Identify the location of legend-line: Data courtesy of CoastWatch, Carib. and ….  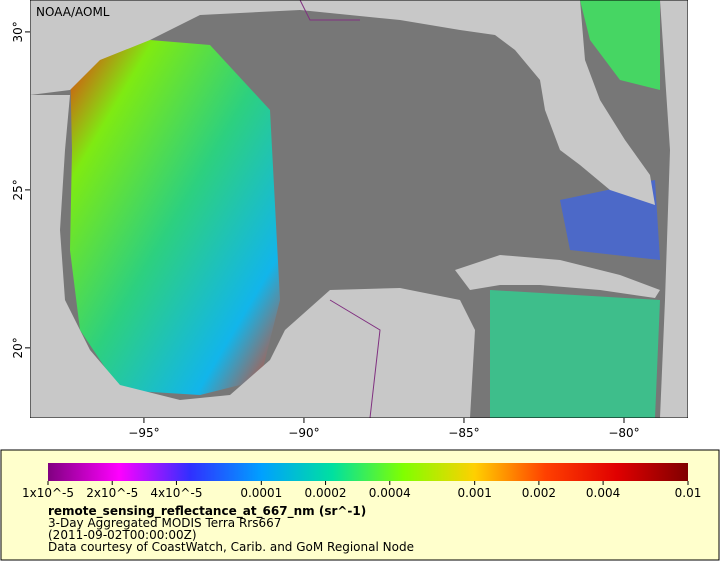
(231, 547).